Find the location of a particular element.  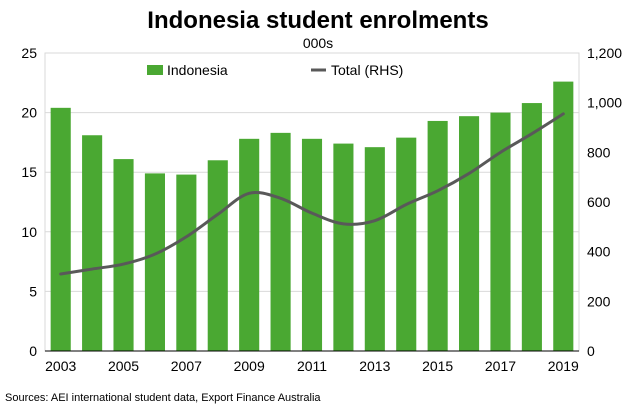

y-right-tick-label: 800 is located at coordinates (599, 152).